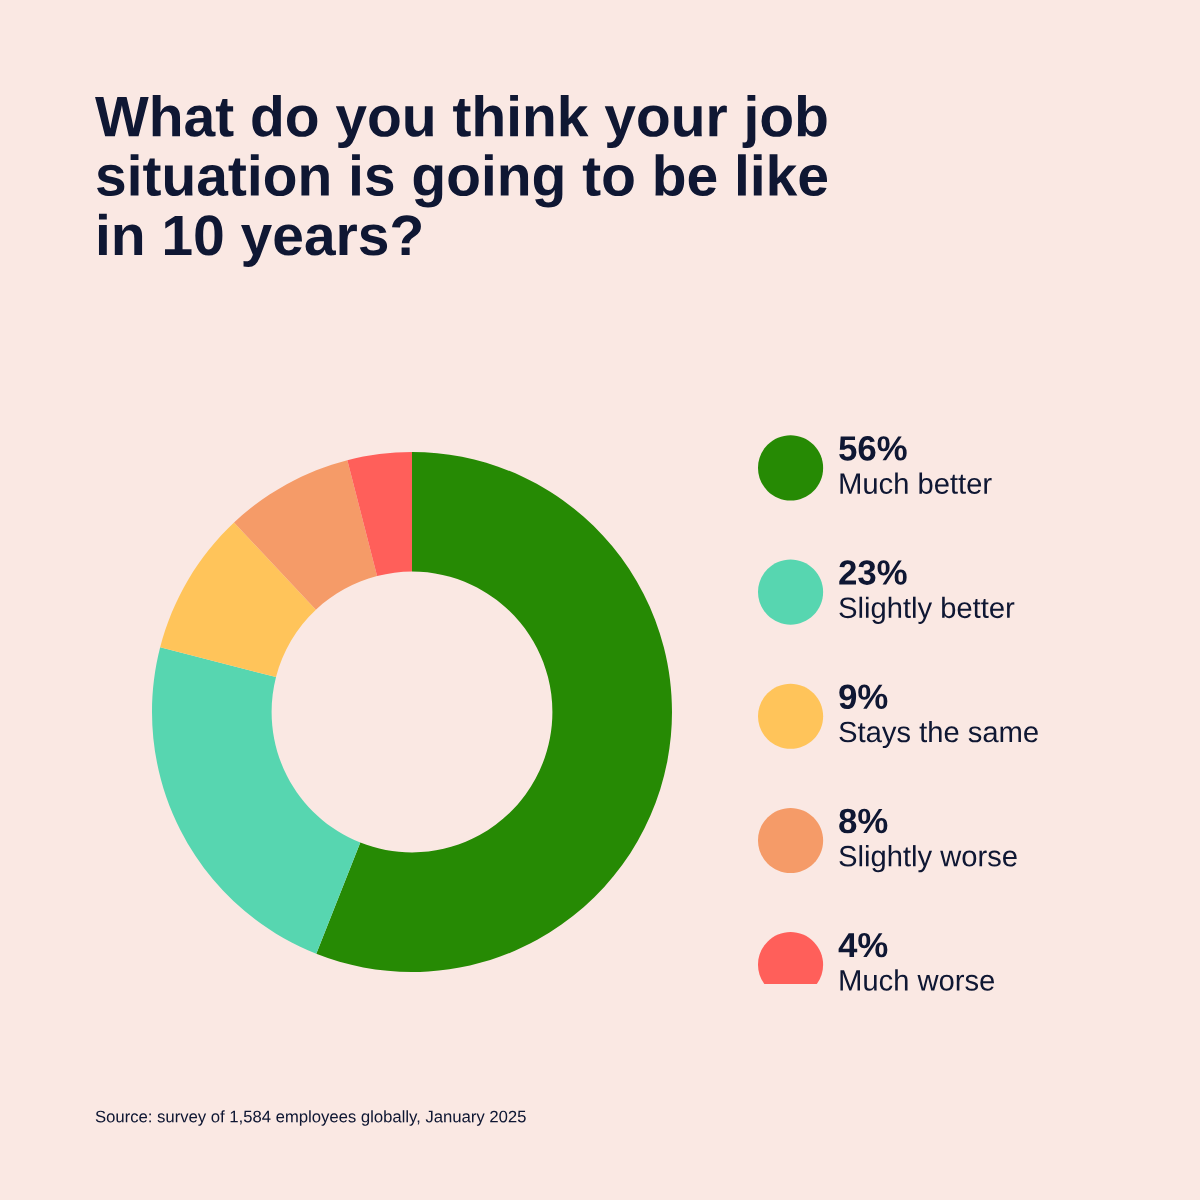 This screenshot has height=1200, width=1200. I want to click on legend-label: Much better, so click(916, 483).